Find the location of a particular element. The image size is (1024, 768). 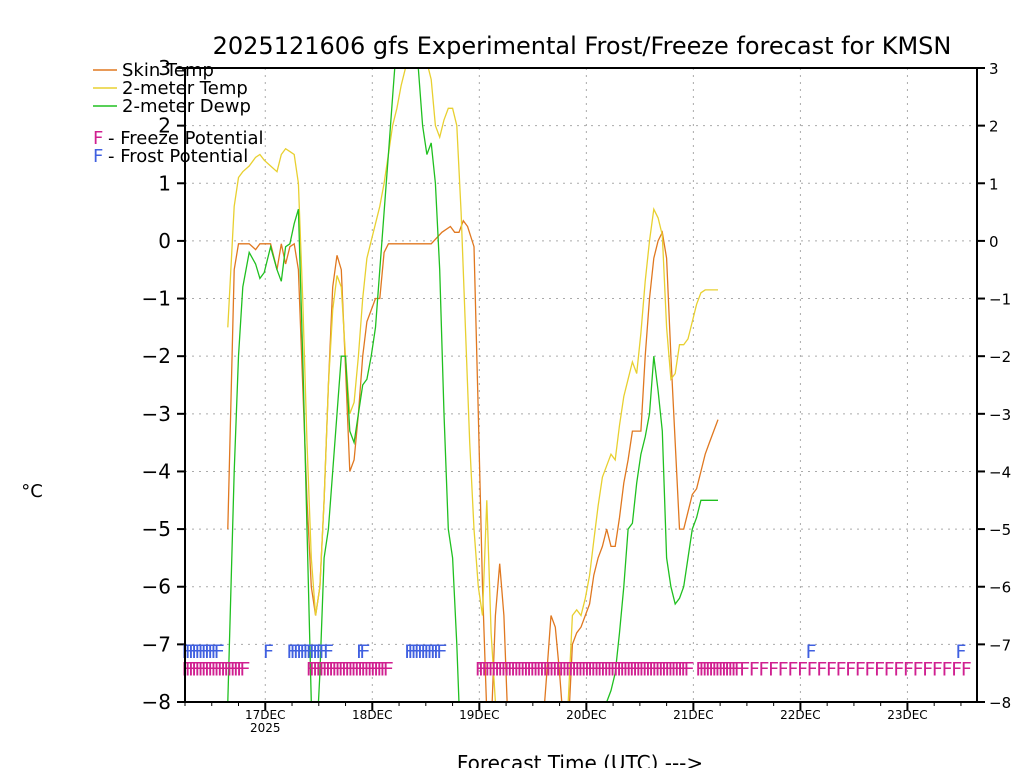

x-tick-label: 23DEC is located at coordinates (907, 715).